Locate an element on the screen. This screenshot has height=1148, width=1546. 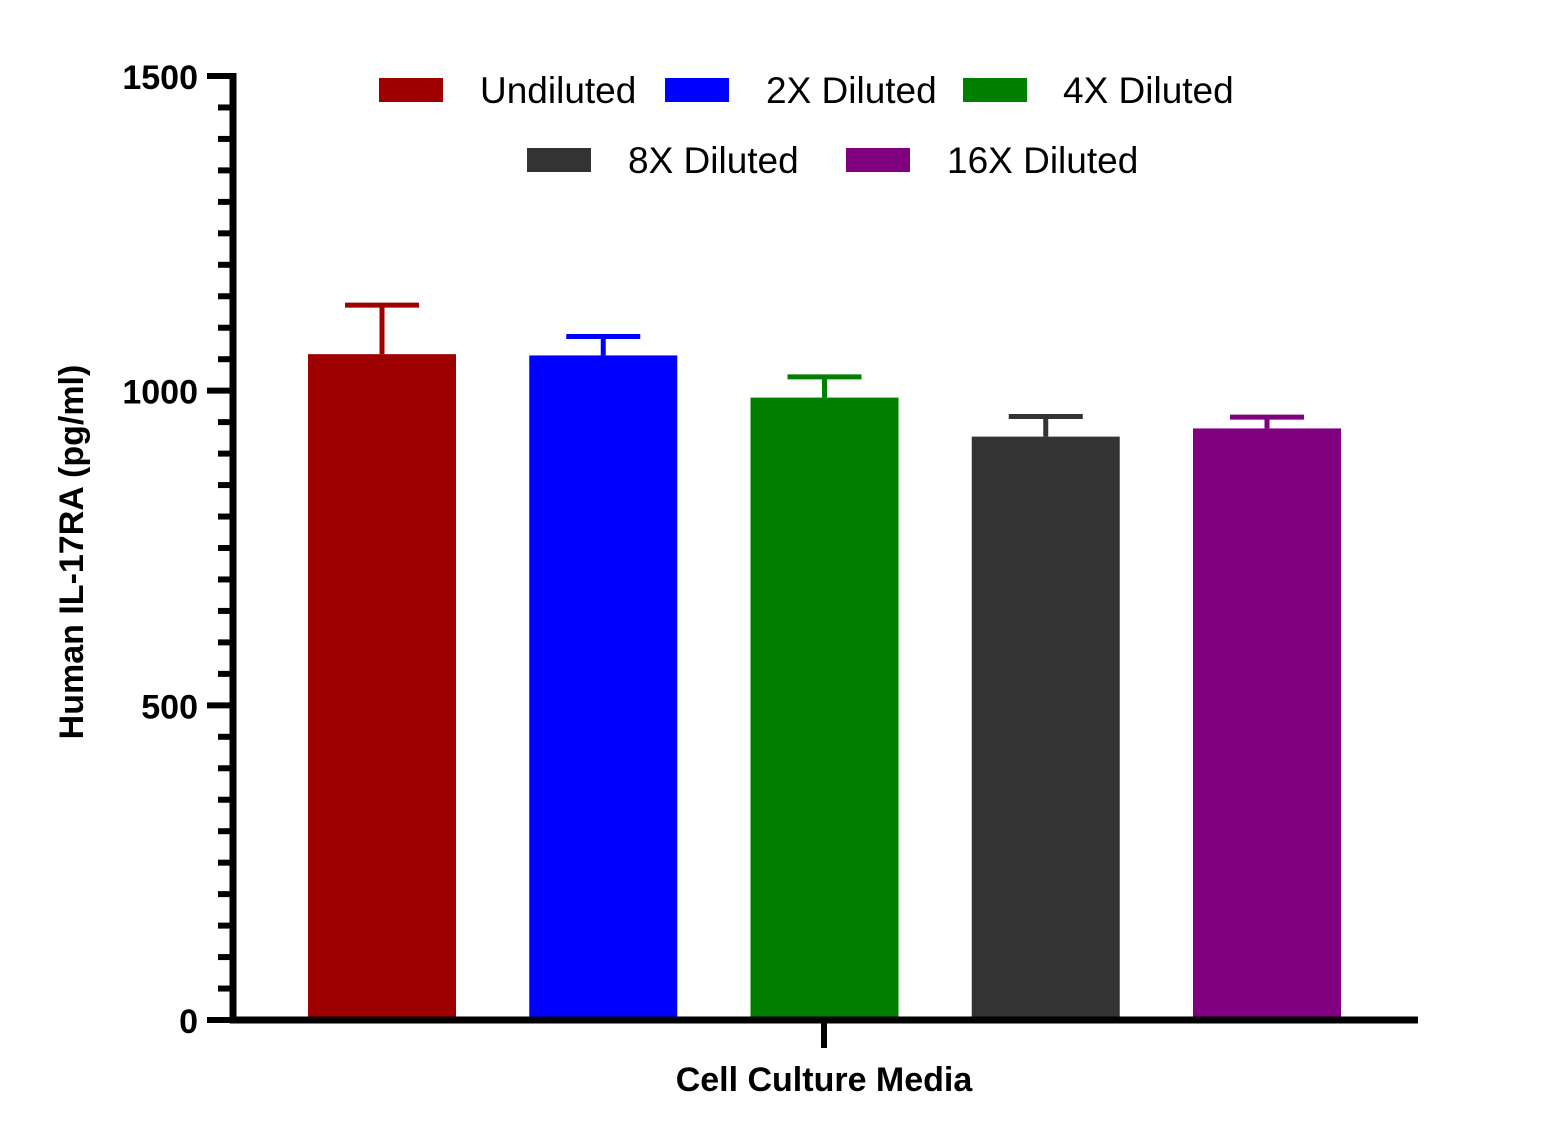
legend-item: 4X Diluted is located at coordinates (1098, 90).